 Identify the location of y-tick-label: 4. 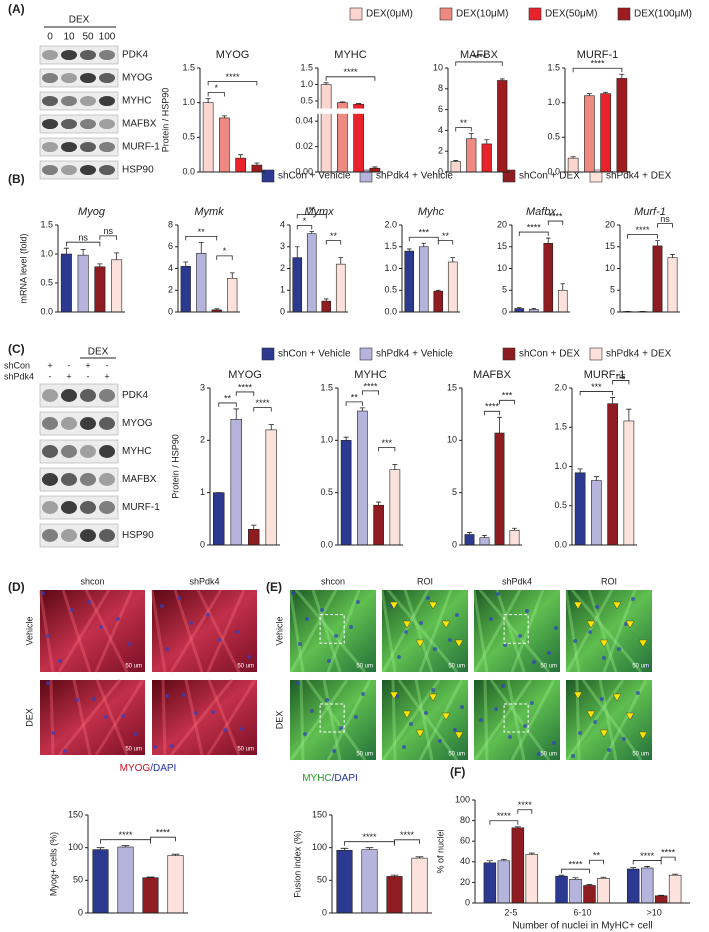
(170, 268).